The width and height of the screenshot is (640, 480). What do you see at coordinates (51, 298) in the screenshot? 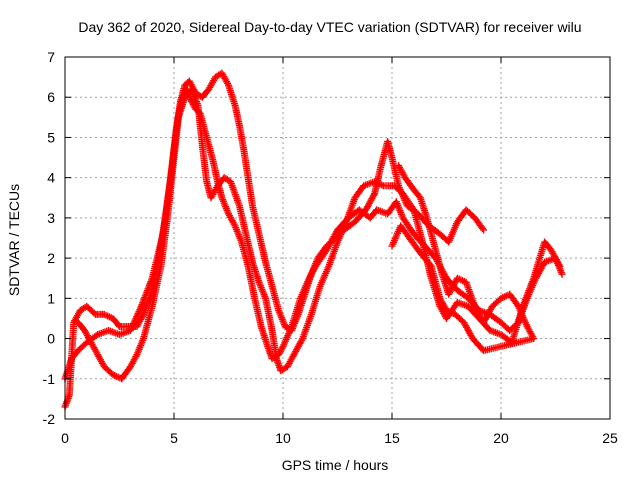
I see `y-tick-label: 1` at bounding box center [51, 298].